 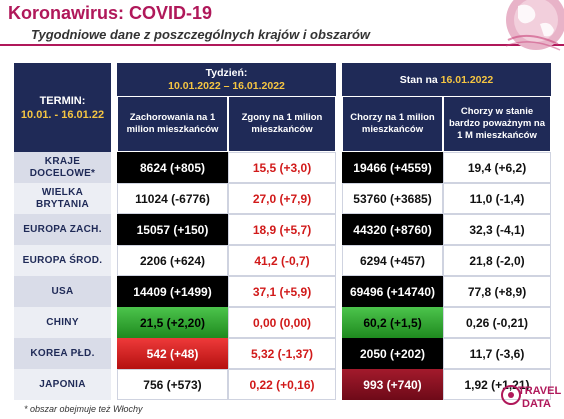 I want to click on row-label-line: EUROPA ŚROD., so click(x=62, y=260).